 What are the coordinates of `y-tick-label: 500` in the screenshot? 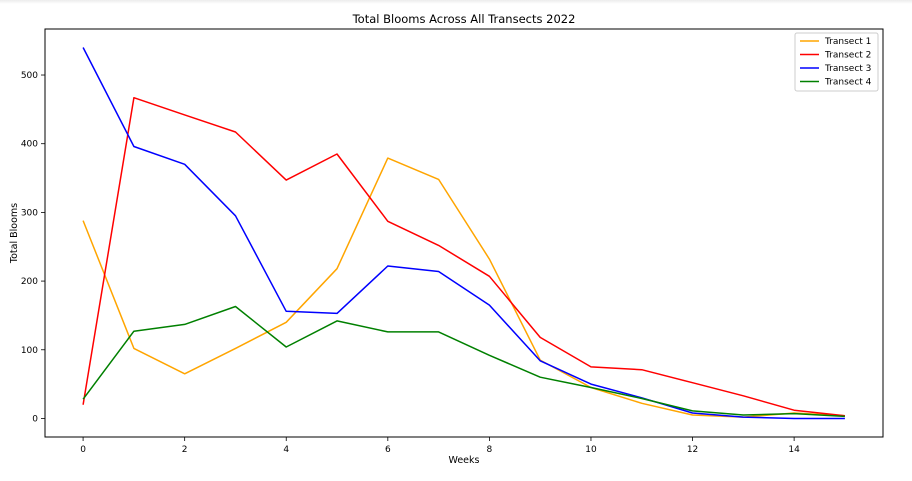 It's located at (29, 76).